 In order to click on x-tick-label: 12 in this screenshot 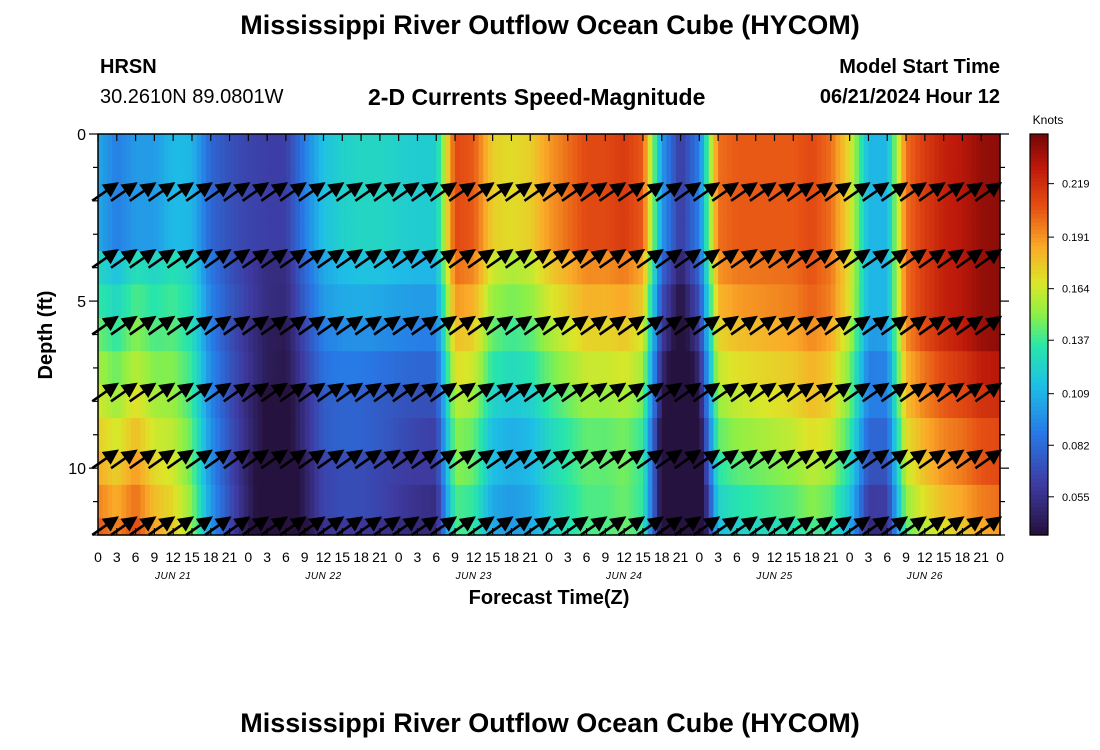, I will do `click(925, 557)`.